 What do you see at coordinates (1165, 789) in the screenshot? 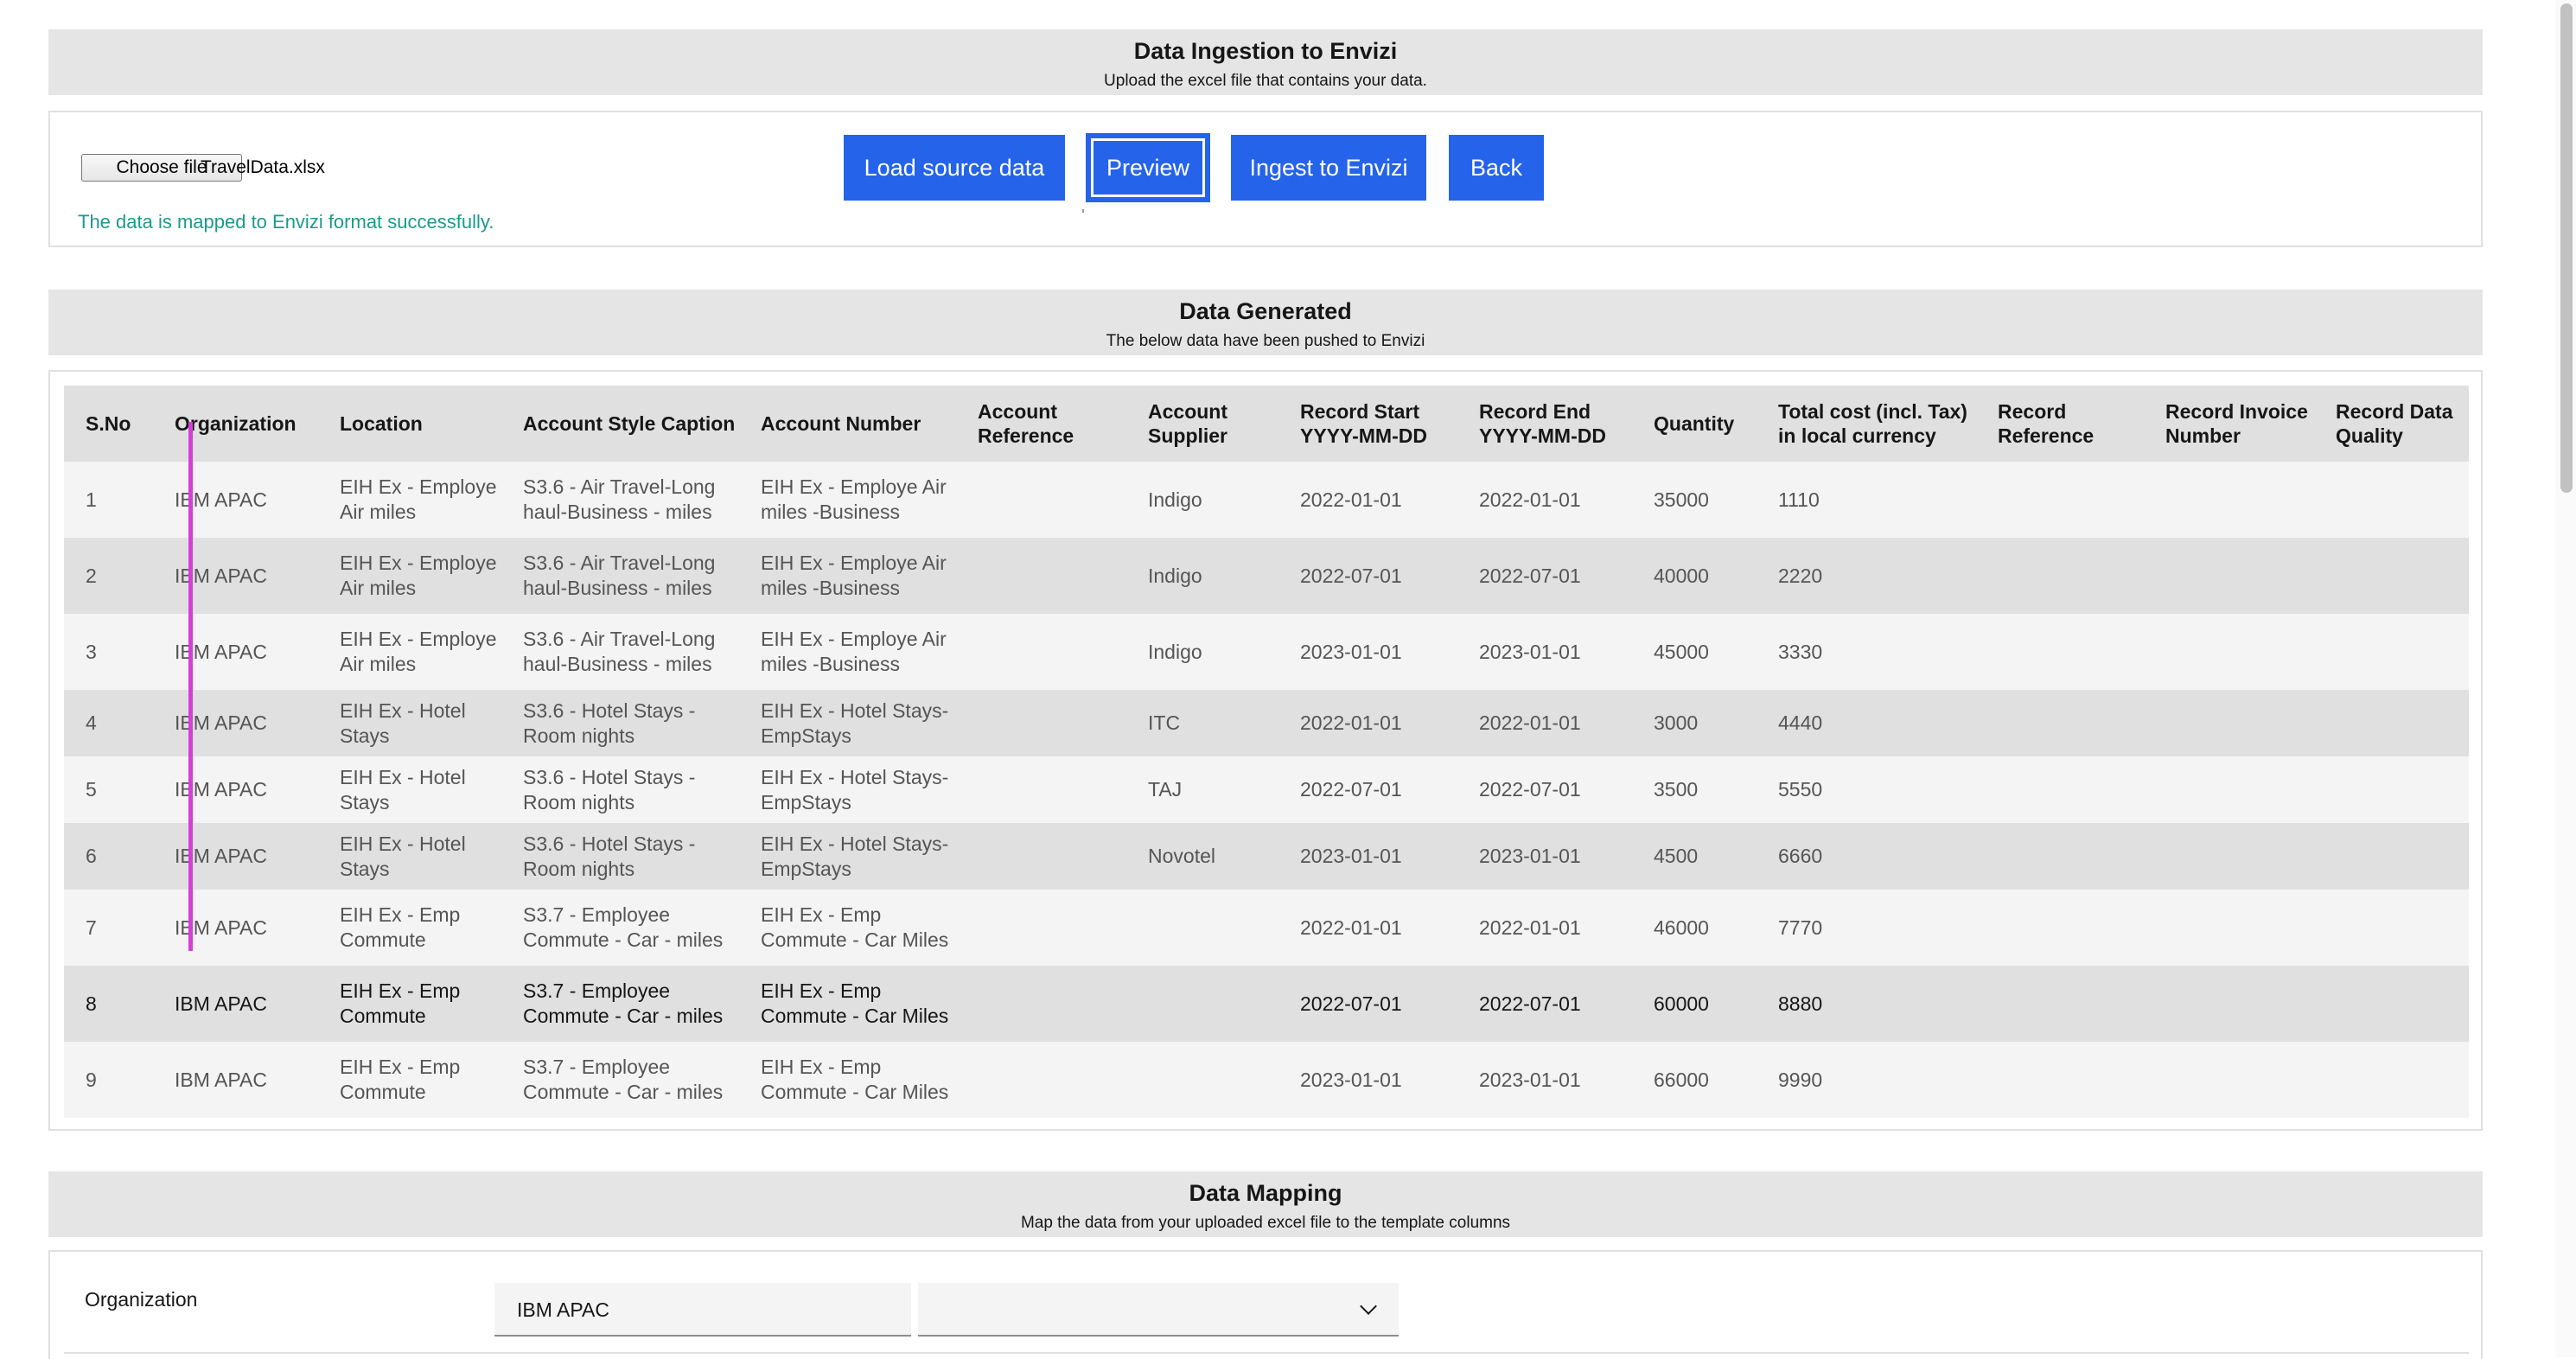
I see `table-cell: TAJ` at bounding box center [1165, 789].